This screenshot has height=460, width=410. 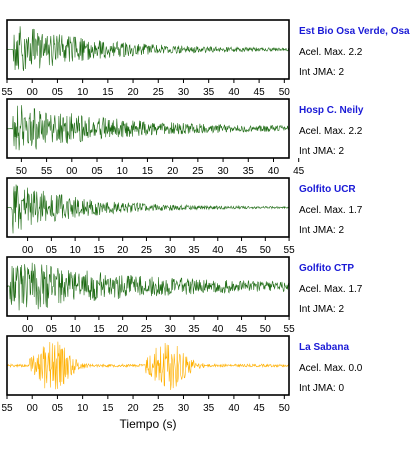 I want to click on station-name: Hosp C. Neily, so click(x=331, y=110).